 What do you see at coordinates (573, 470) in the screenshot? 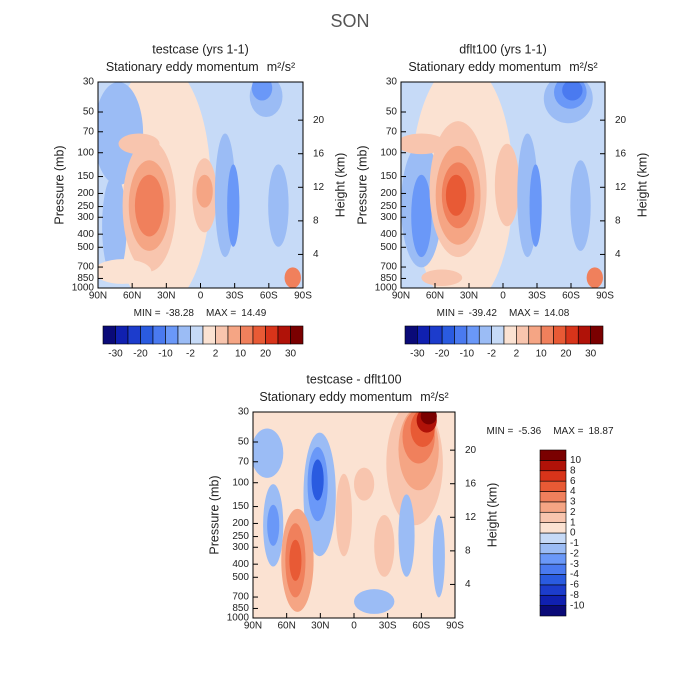
I see `colorbar-label: 8` at bounding box center [573, 470].